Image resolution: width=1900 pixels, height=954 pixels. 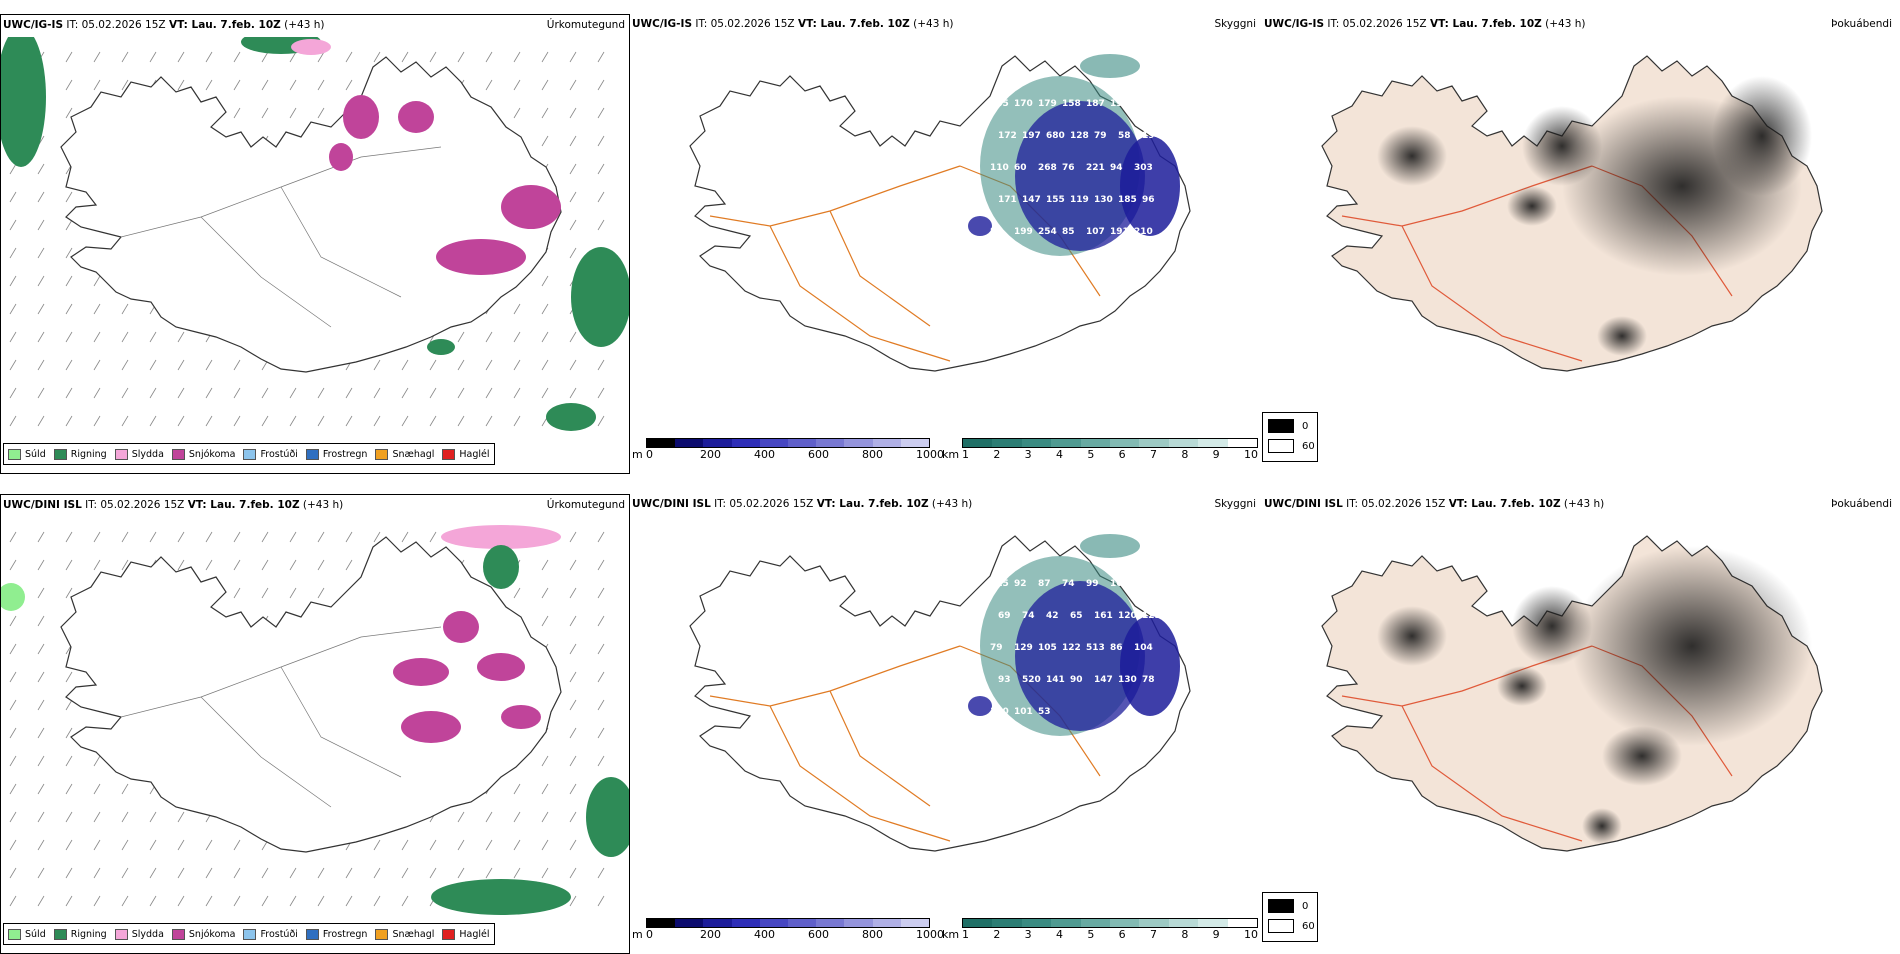 What do you see at coordinates (1055, 200) in the screenshot?
I see `cloud-base-label: 155` at bounding box center [1055, 200].